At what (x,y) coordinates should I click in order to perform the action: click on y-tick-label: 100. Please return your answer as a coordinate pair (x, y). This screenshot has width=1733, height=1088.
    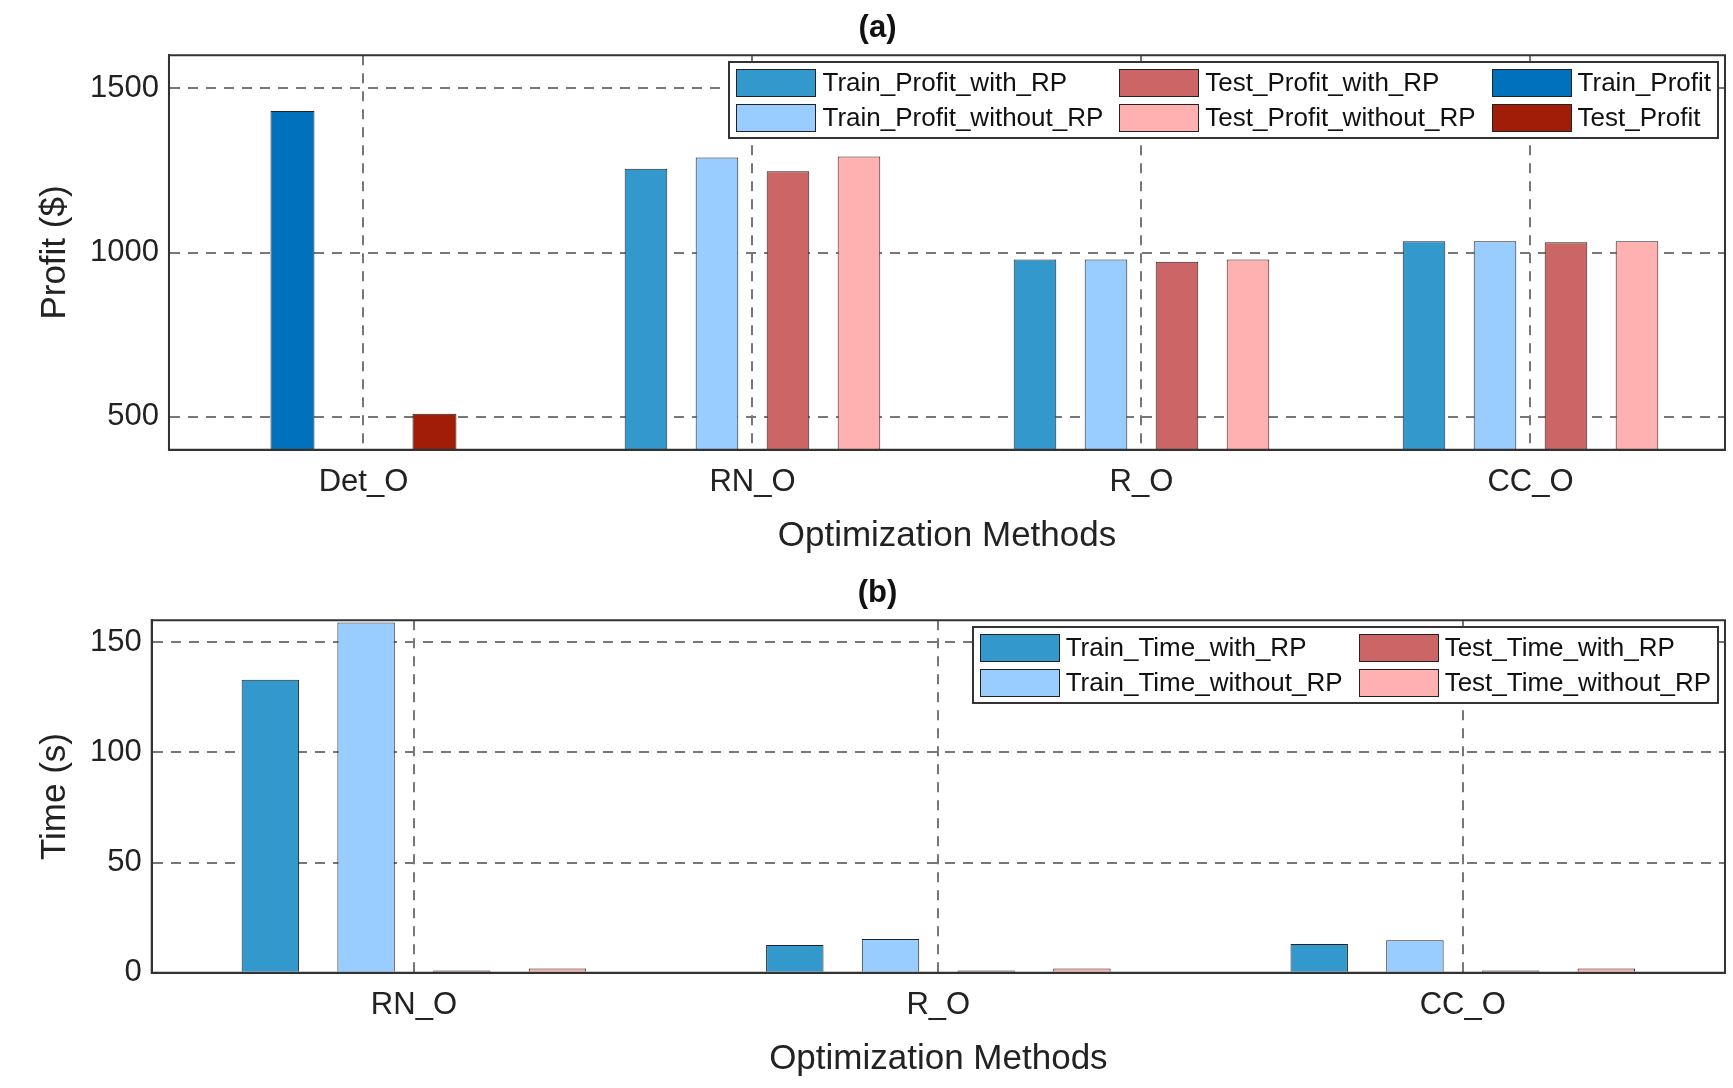
    Looking at the image, I should click on (115, 750).